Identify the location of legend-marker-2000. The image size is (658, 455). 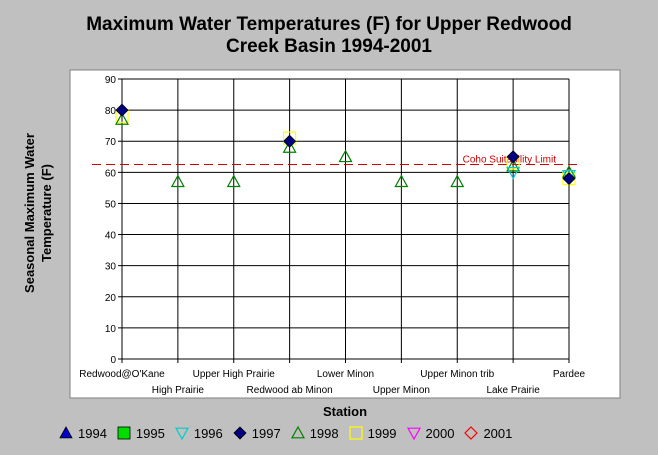
(413, 434).